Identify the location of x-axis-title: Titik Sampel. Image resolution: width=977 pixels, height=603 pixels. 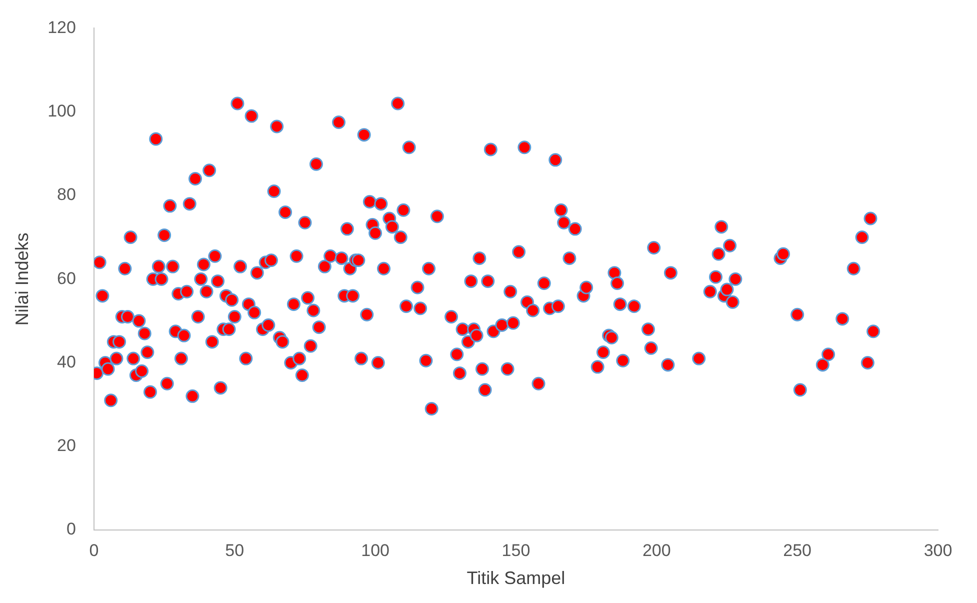
(516, 578).